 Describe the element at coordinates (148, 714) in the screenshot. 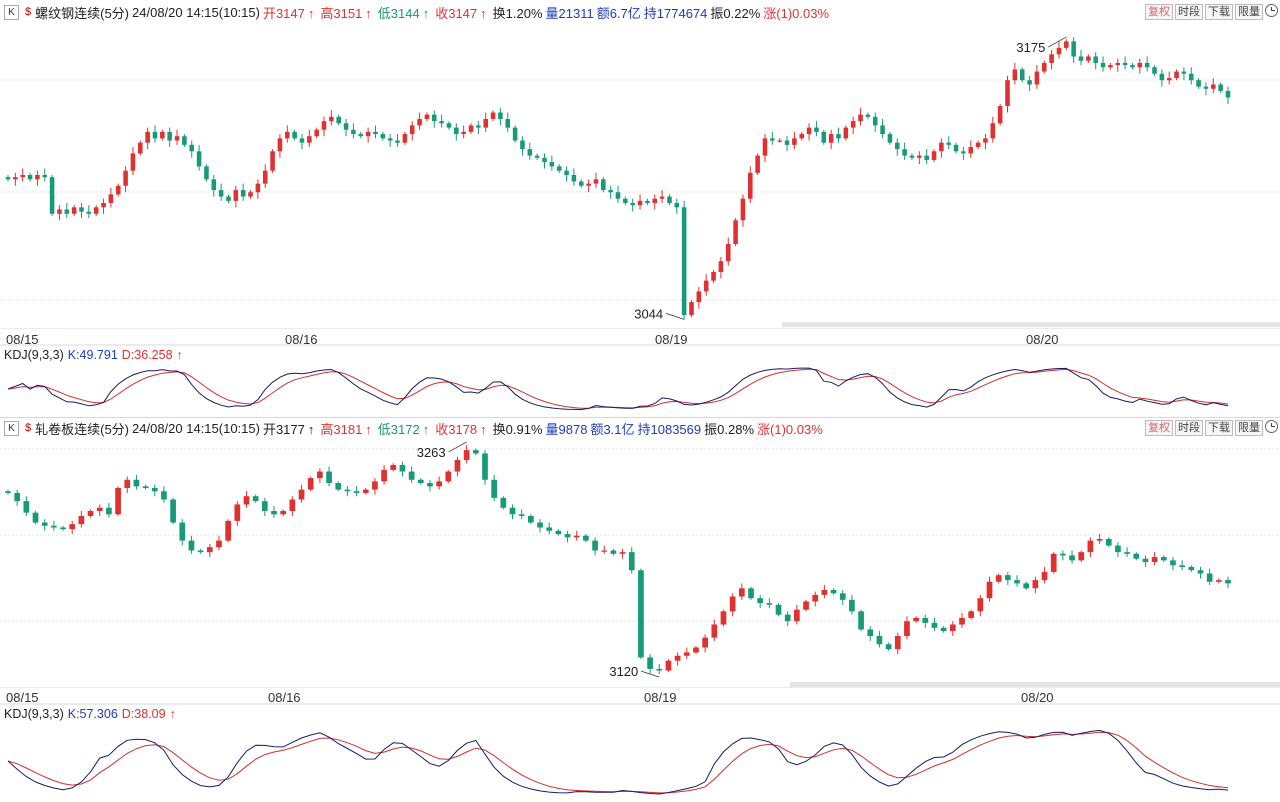

I see `kdj-d-value: D:38.09 ↑` at that location.